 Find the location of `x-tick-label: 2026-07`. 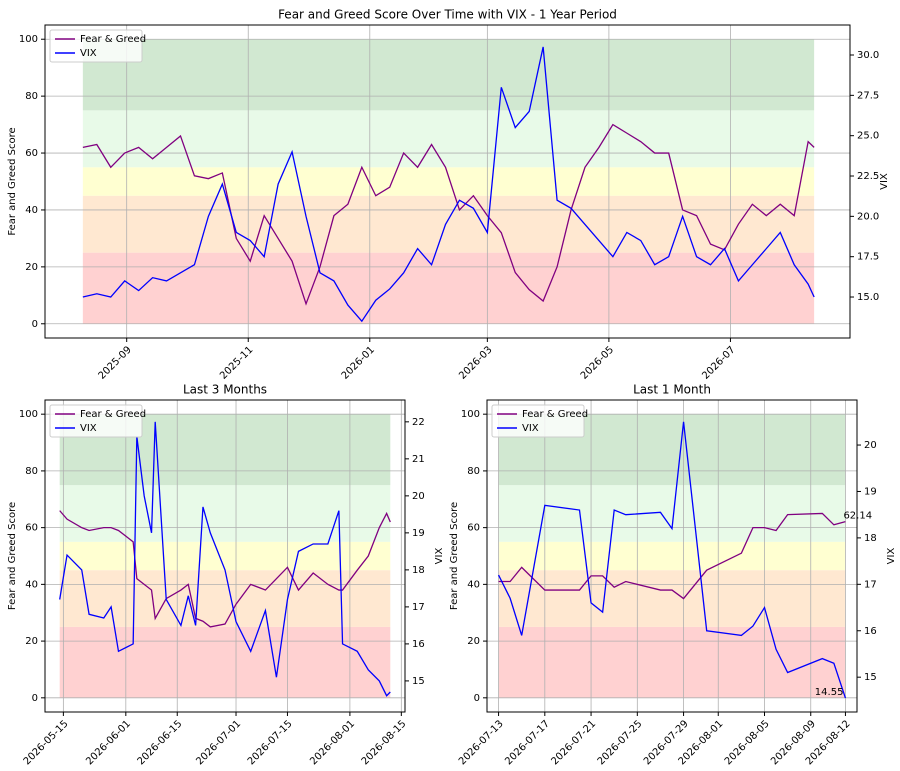

x-tick-label: 2026-07 is located at coordinates (718, 362).